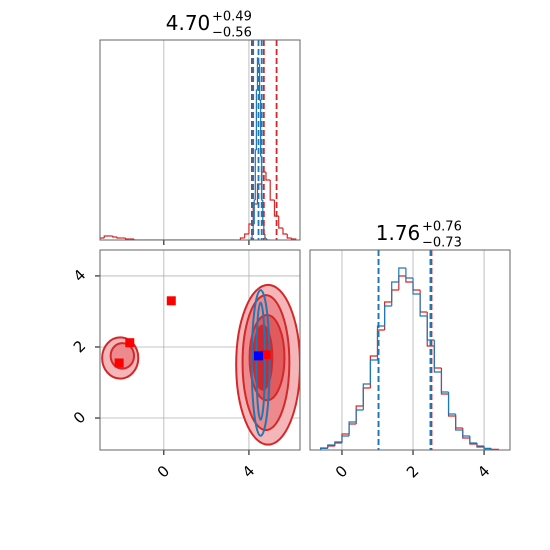 Image resolution: width=550 pixels, height=550 pixels. What do you see at coordinates (79, 275) in the screenshot?
I see `y-tick-label: 4` at bounding box center [79, 275].